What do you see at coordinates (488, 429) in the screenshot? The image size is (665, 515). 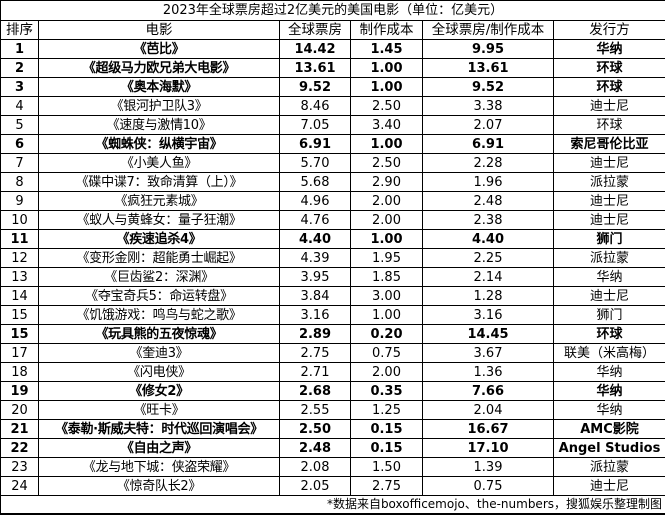 I see `ratio-cell: 16.67` at bounding box center [488, 429].